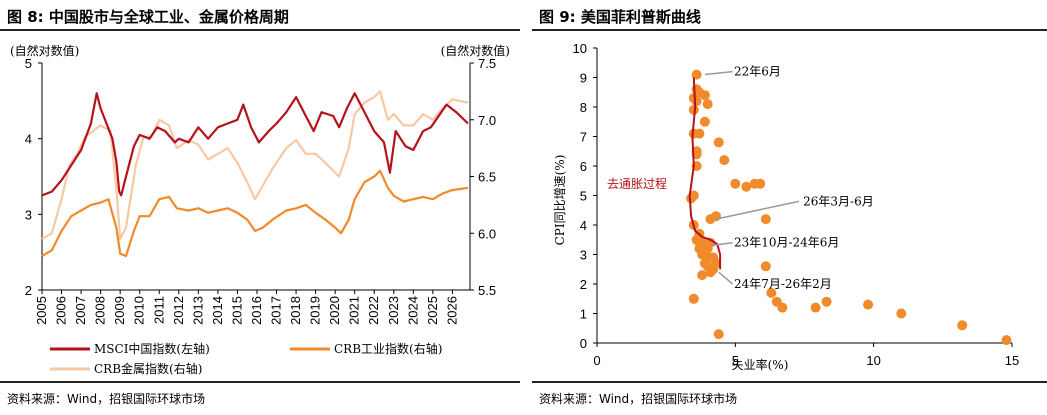  What do you see at coordinates (354, 310) in the screenshot?
I see `x-tick-label: 2021` at bounding box center [354, 310].